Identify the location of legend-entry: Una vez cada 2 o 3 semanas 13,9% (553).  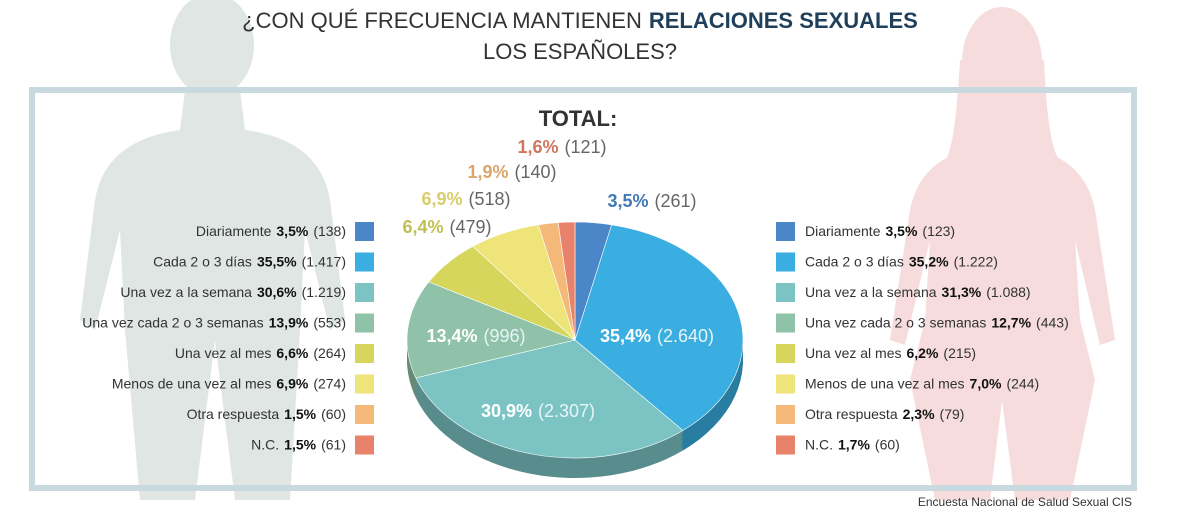
(214, 322).